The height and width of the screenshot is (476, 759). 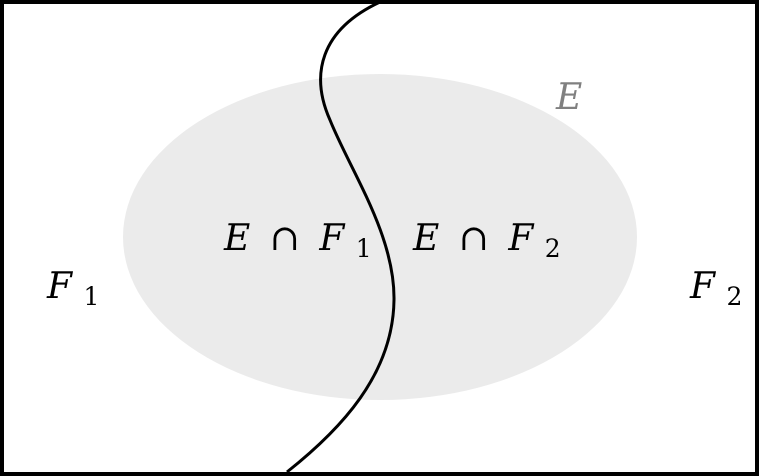 I want to click on partition-f2-sub: 2, so click(x=734, y=296).